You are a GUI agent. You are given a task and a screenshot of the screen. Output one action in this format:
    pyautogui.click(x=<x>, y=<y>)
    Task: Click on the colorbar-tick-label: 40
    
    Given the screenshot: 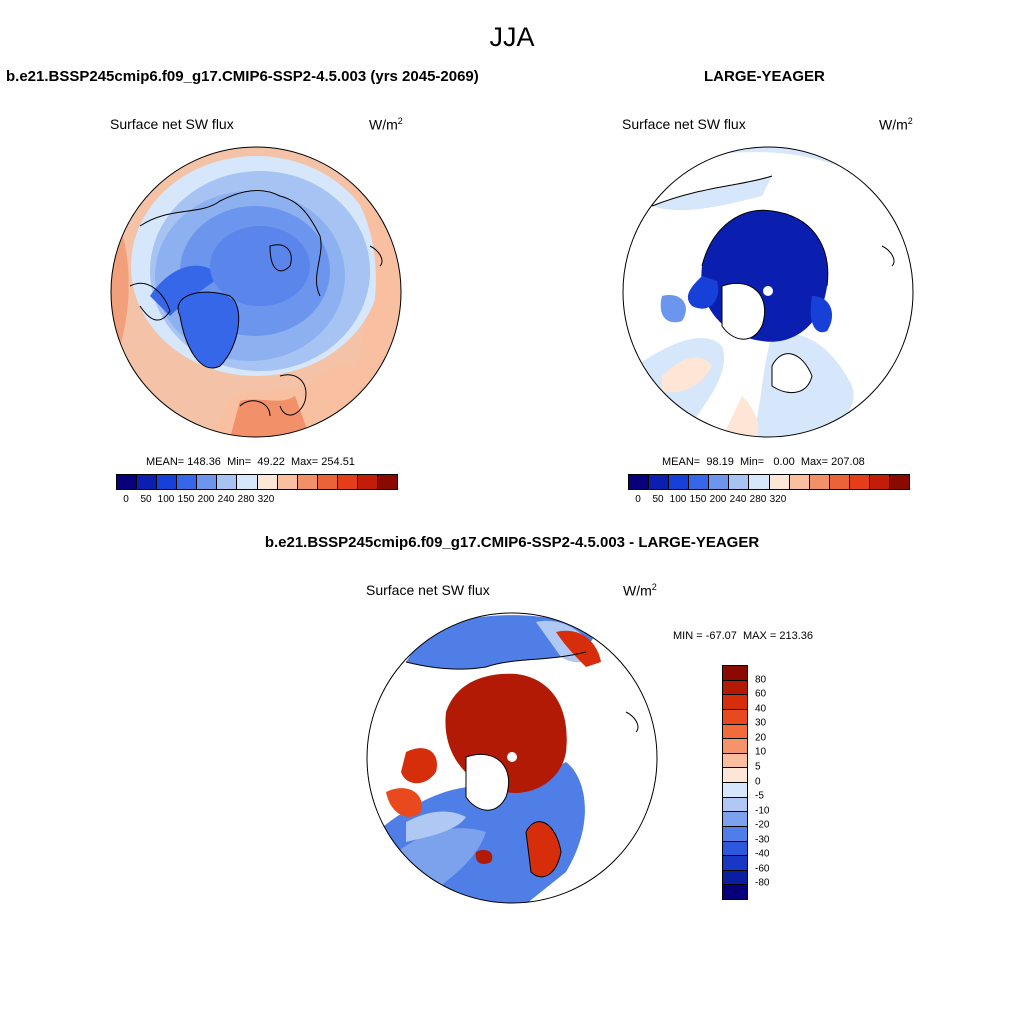 What is the action you would take?
    pyautogui.click(x=761, y=709)
    